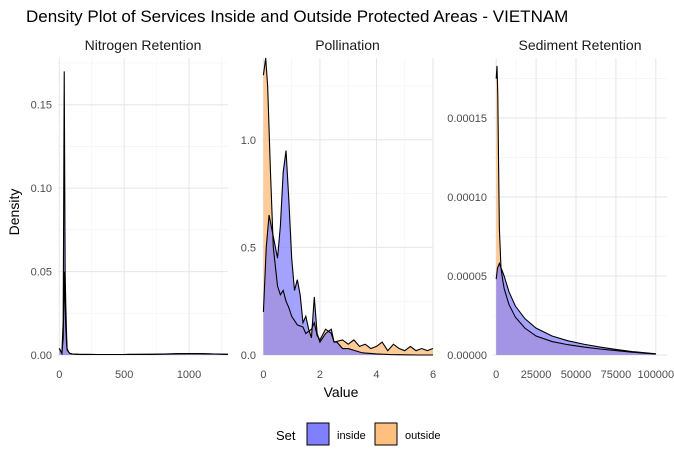 This screenshot has height=459, width=674. What do you see at coordinates (320, 375) in the screenshot?
I see `x-tick-label: 2` at bounding box center [320, 375].